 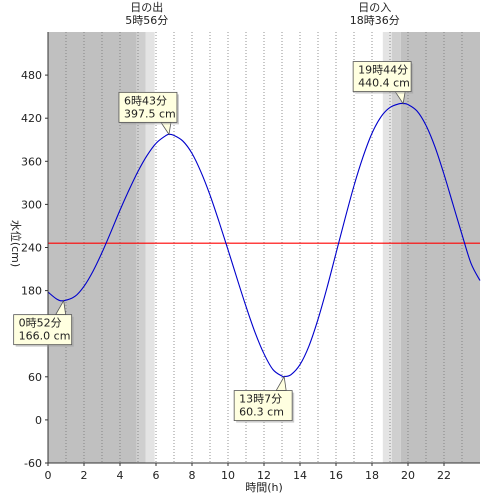 I want to click on y-tick-label: 480, so click(x=31, y=75).